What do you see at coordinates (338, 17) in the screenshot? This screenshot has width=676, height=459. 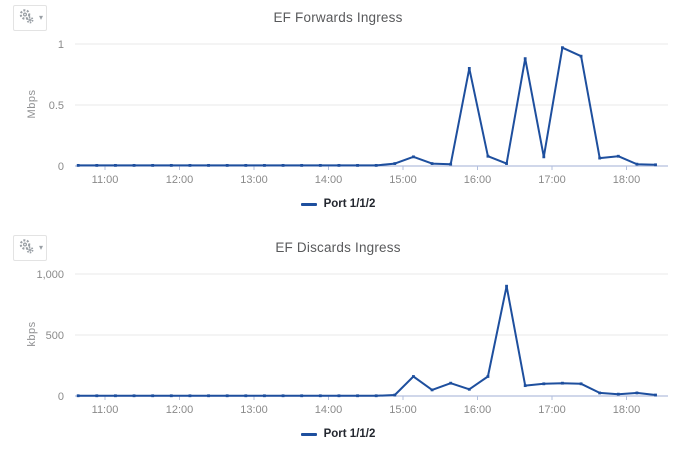 I see `chart-title: EF Forwards Ingress` at bounding box center [338, 17].